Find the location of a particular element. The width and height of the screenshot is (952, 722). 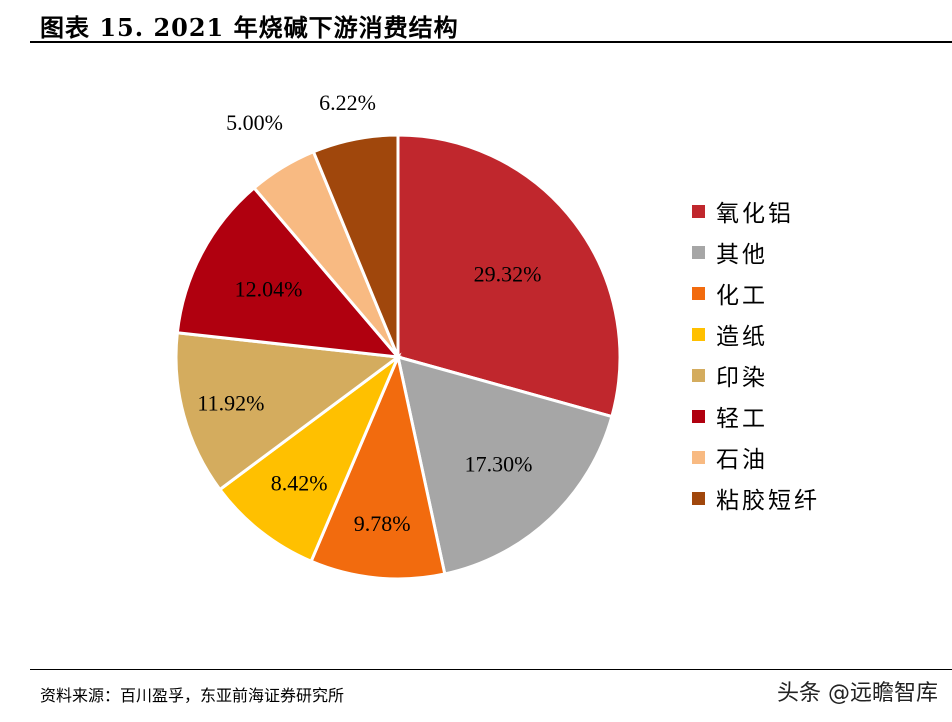

source-note: 资料来源：百川盈孚，东亚前海证券研究所 is located at coordinates (192, 695).